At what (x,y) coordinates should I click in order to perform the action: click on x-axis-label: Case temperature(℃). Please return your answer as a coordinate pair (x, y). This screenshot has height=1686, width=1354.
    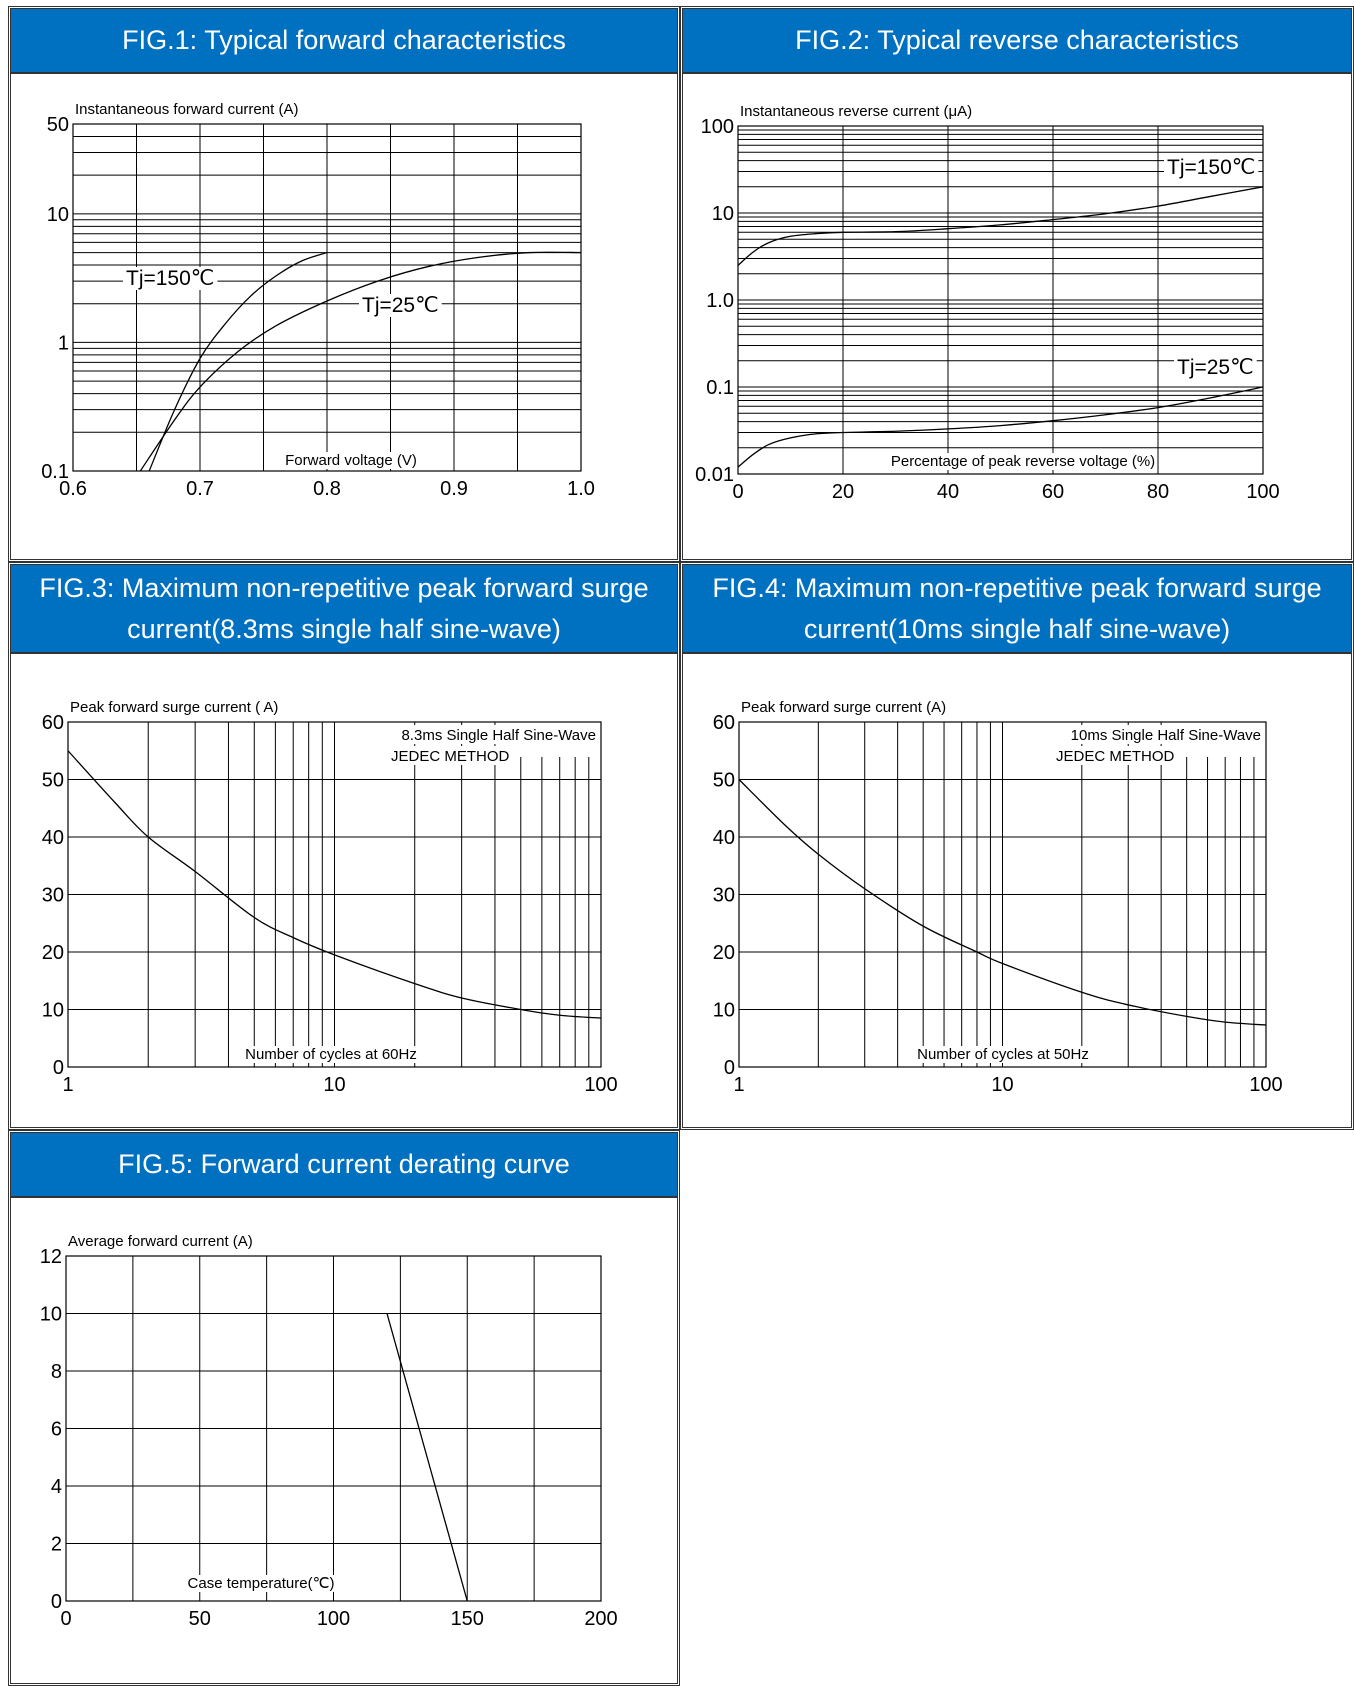
    Looking at the image, I should click on (261, 1583).